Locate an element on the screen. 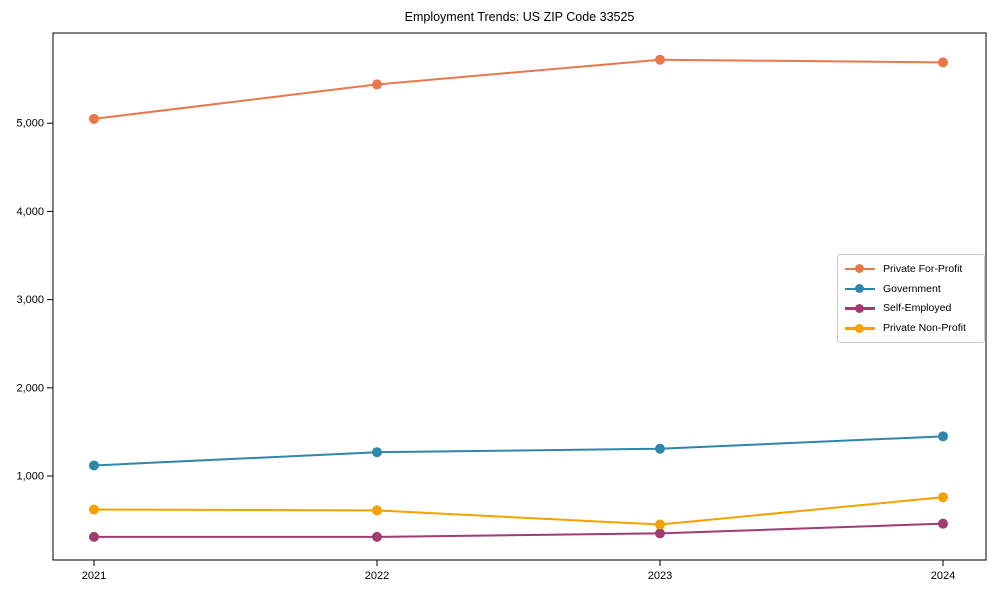  y-tick-label: 5,000 is located at coordinates (30, 124).